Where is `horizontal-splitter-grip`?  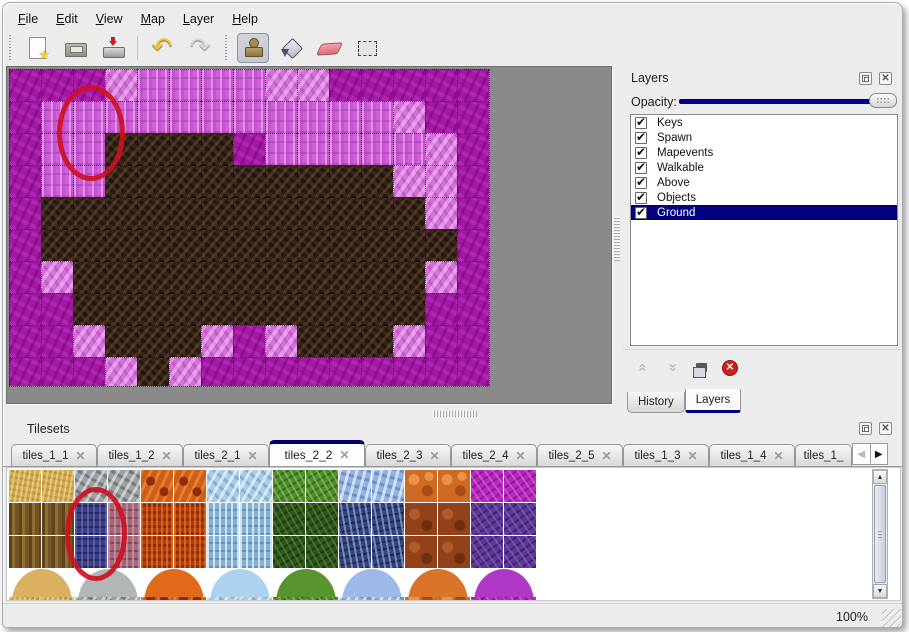 horizontal-splitter-grip is located at coordinates (455, 414).